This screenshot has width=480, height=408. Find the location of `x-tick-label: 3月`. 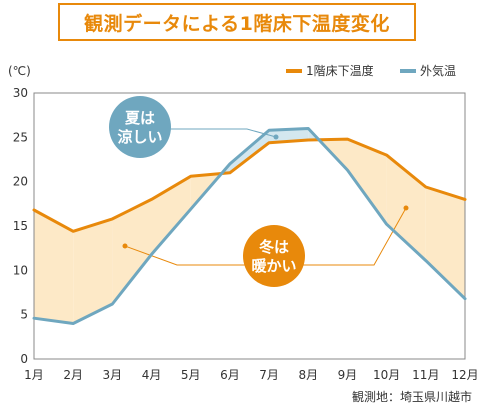

x-tick-label: 3月 is located at coordinates (113, 375).